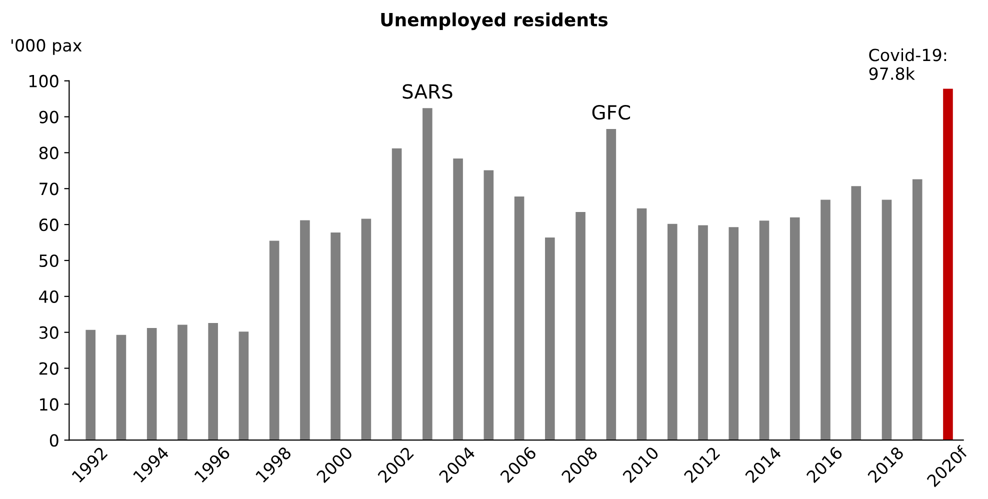 The height and width of the screenshot is (499, 988). Describe the element at coordinates (46, 47) in the screenshot. I see `y-axis-title: '000 pax` at that location.